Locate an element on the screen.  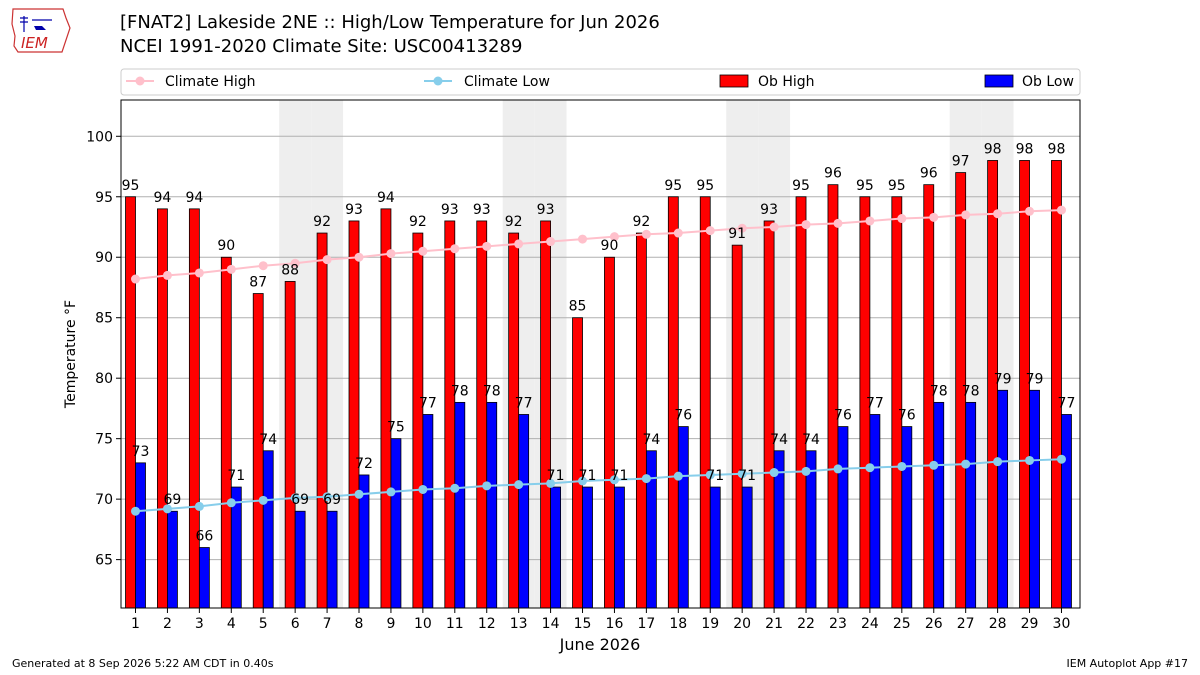
legend-swatch is located at coordinates (734, 81).